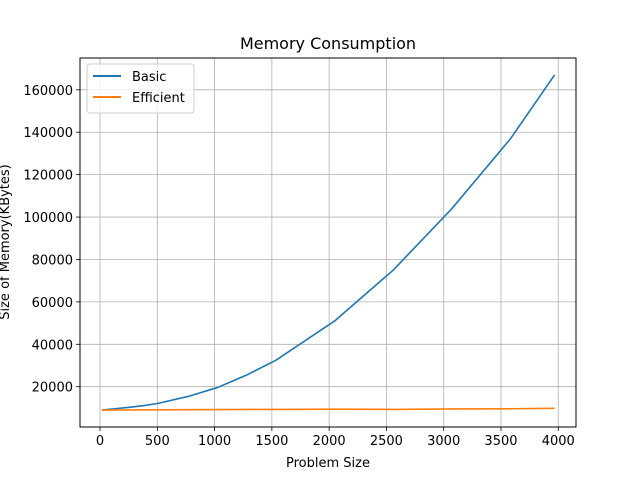 This screenshot has height=480, width=640. Describe the element at coordinates (328, 463) in the screenshot. I see `x-axis-label: Problem Size` at that location.